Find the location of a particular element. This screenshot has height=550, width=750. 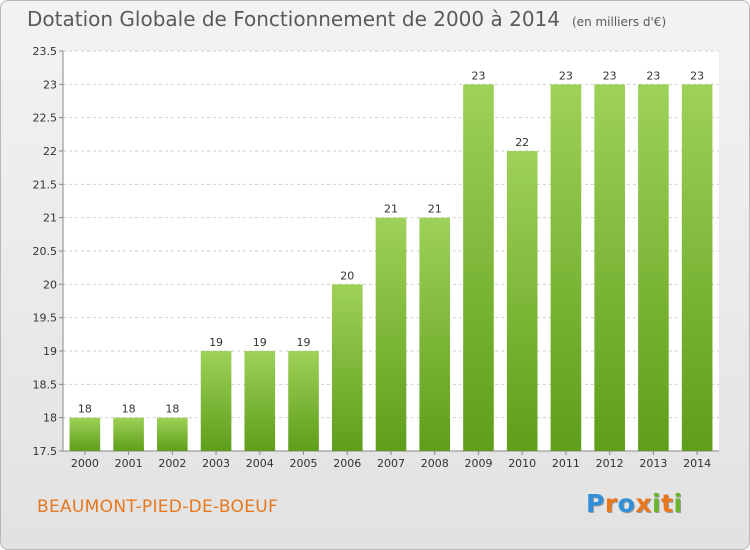

y-tick-label: 19.5 is located at coordinates (45, 318).